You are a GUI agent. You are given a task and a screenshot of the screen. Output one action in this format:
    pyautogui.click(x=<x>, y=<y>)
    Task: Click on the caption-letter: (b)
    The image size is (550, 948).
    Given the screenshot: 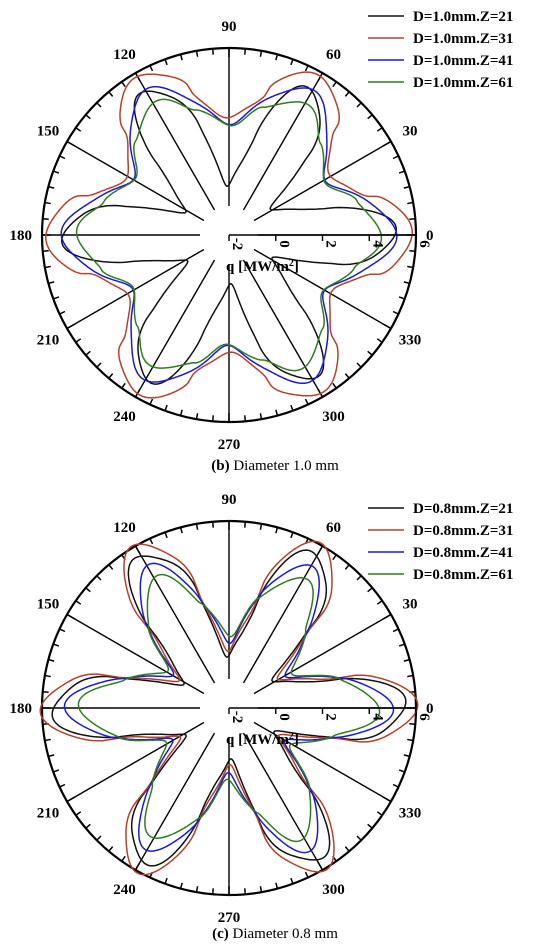 What is the action you would take?
    pyautogui.click(x=220, y=466)
    